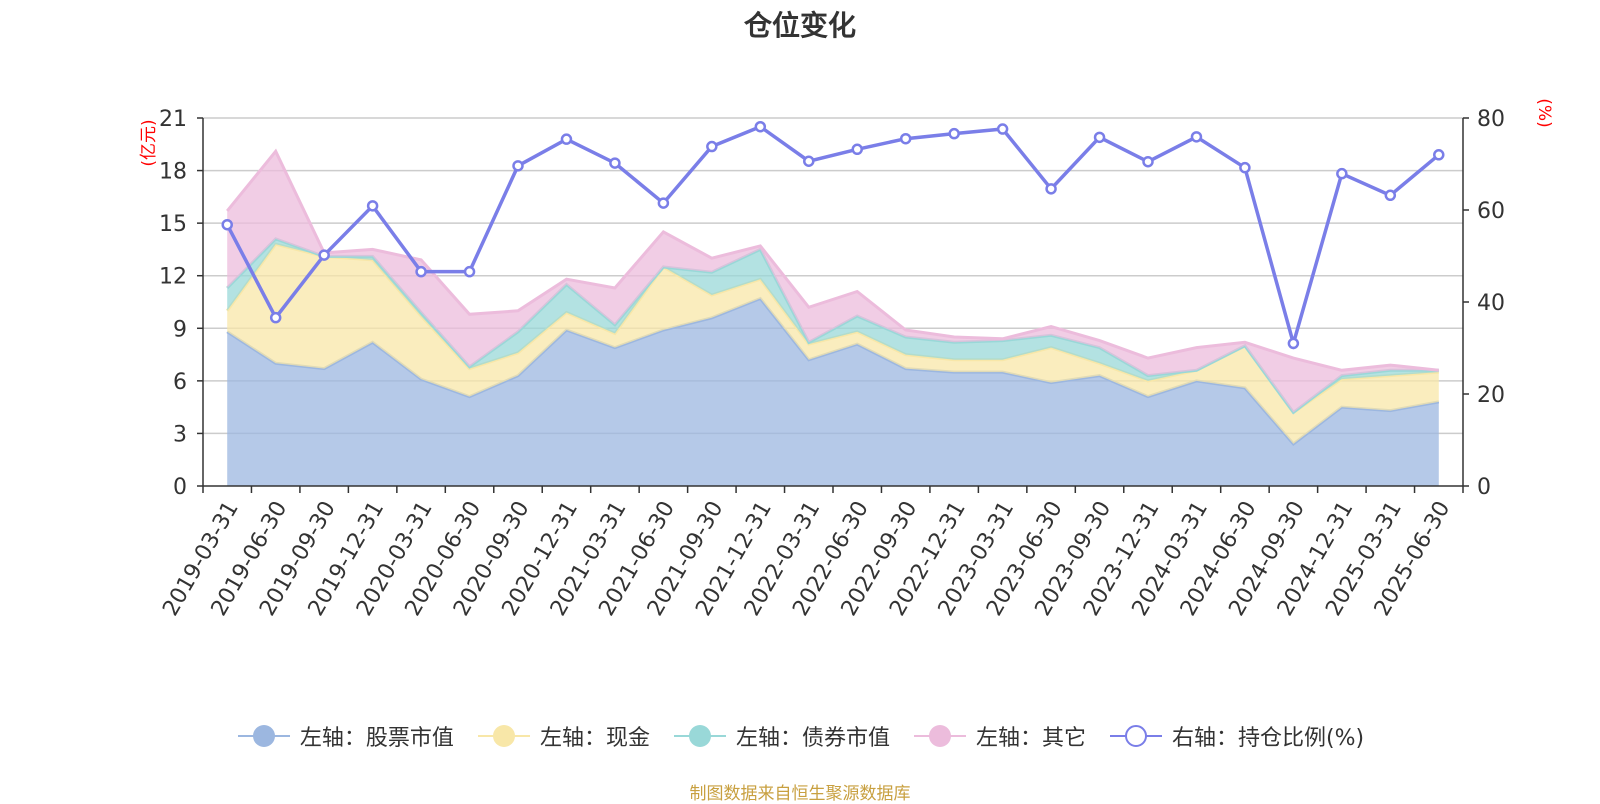 The height and width of the screenshot is (804, 1600). Describe the element at coordinates (1268, 738) in the screenshot. I see `legend-label-ratio: 右轴：持仓比例(%)` at that location.